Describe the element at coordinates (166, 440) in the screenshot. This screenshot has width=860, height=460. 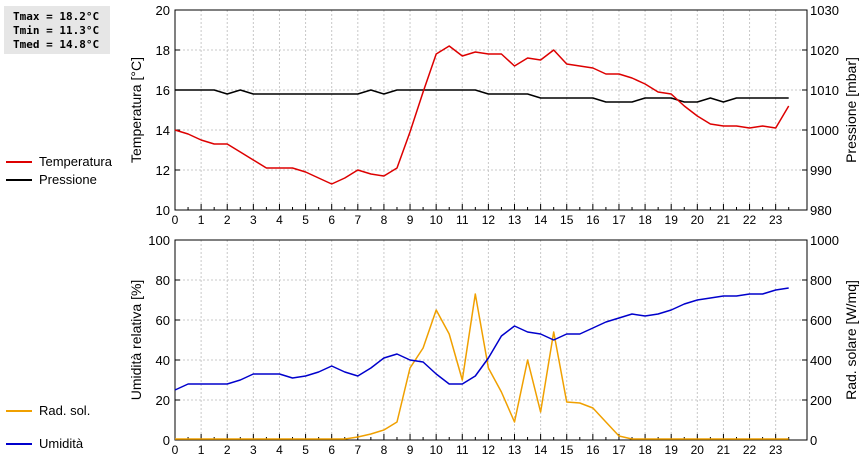
I see `chart2-y-tick-label: 0` at that location.